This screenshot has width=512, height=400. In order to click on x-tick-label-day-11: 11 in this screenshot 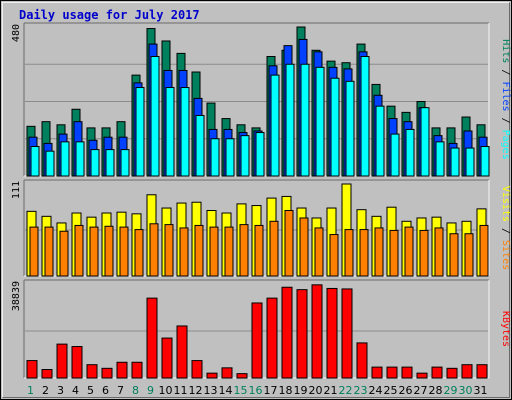, I will do `click(181, 390)`.